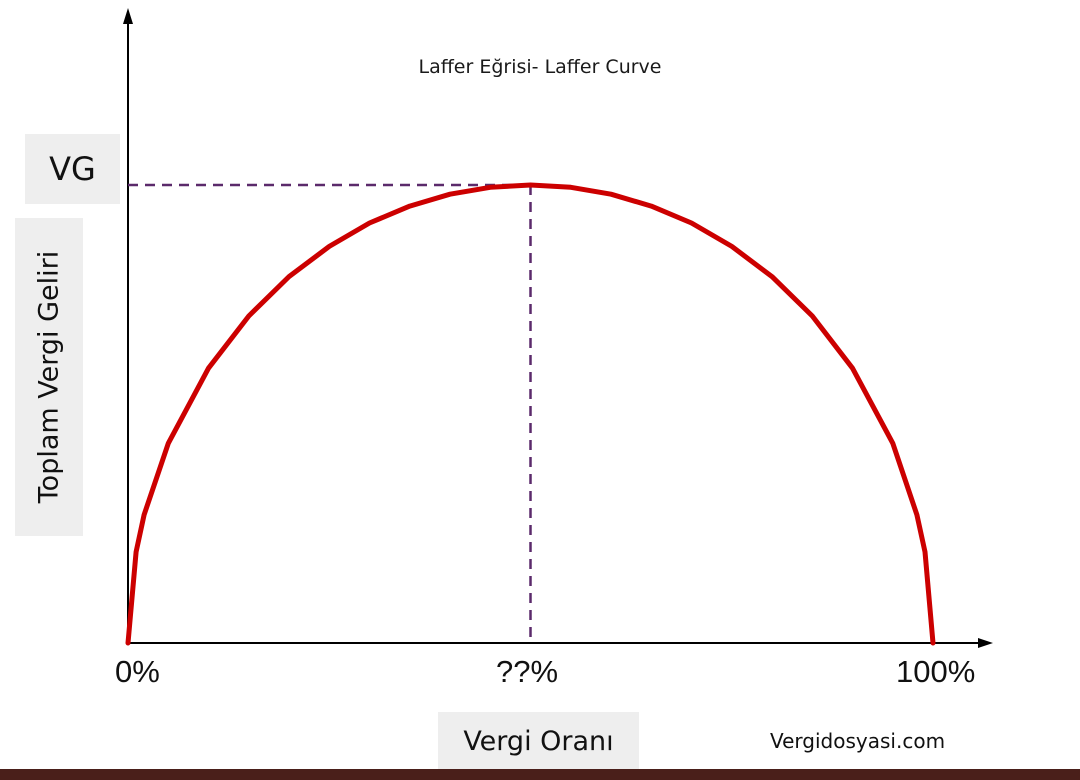 This screenshot has height=780, width=1080. What do you see at coordinates (985, 643) in the screenshot?
I see `x-axis-arrow` at bounding box center [985, 643].